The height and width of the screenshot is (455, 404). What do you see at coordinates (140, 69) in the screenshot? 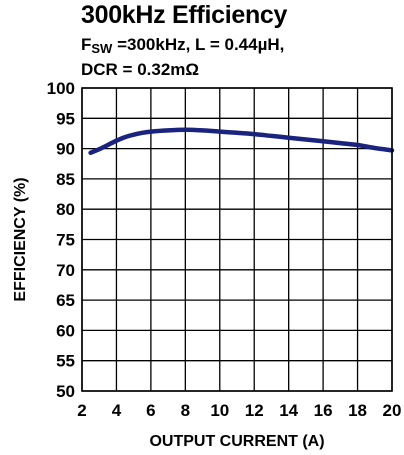
I see `subtitle-line-2: DCR = 0.32mΩ` at bounding box center [140, 69].